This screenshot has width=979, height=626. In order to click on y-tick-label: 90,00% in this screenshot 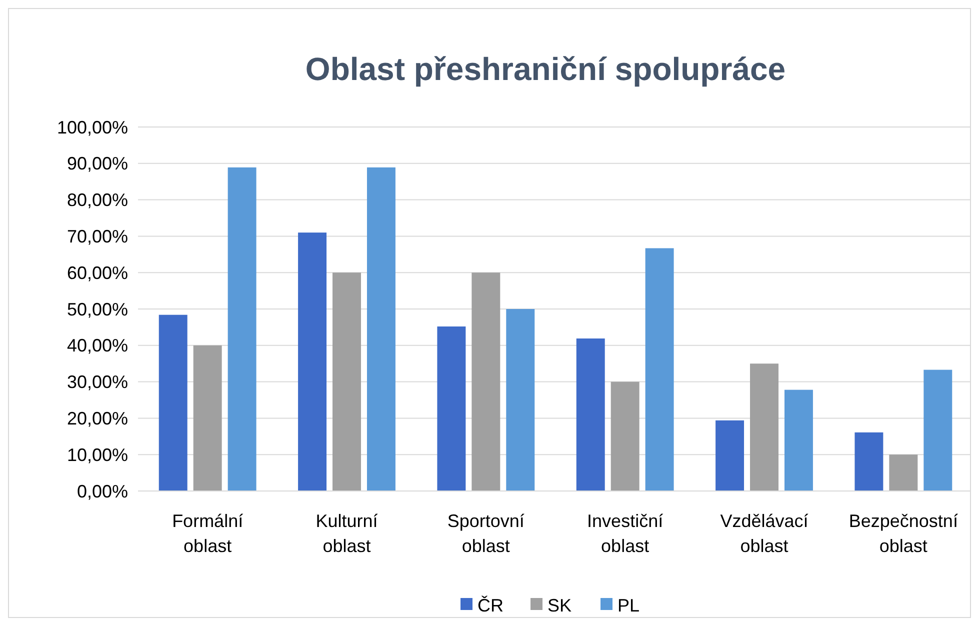, I will do `click(97, 164)`.